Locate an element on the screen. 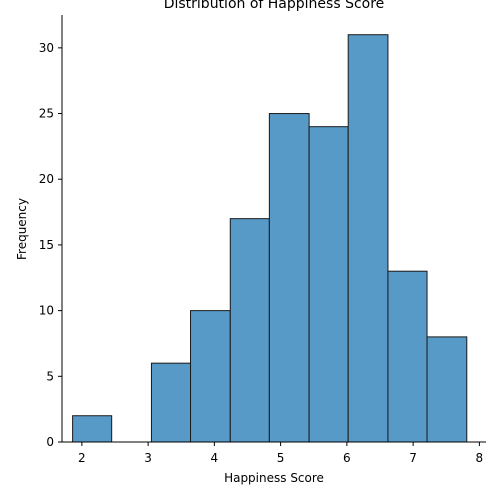 This screenshot has height=500, width=500. y-tick-label: 10 is located at coordinates (46, 311).